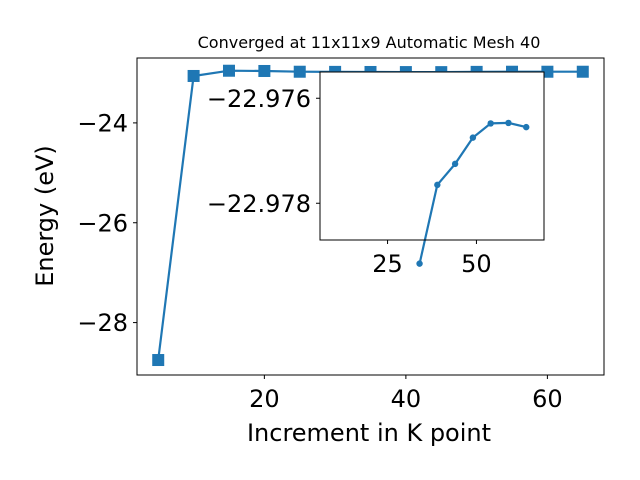 The height and width of the screenshot is (480, 640). Describe the element at coordinates (259, 204) in the screenshot. I see `inset-y-tick-label: −22.978` at that location.